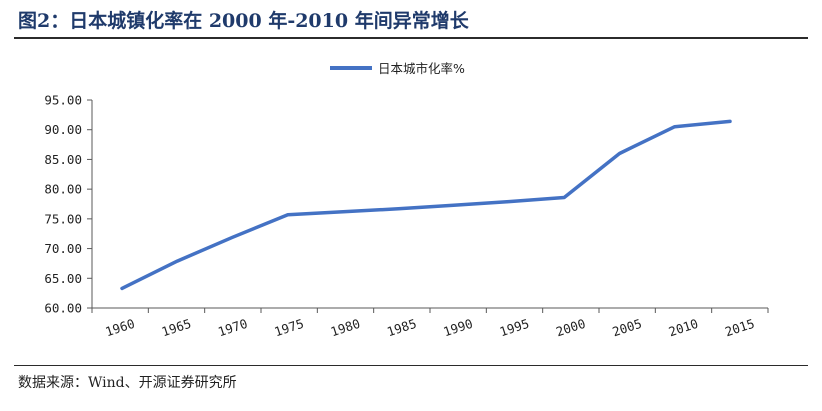  What do you see at coordinates (176, 328) in the screenshot?
I see `x-tick-label: 1965` at bounding box center [176, 328].